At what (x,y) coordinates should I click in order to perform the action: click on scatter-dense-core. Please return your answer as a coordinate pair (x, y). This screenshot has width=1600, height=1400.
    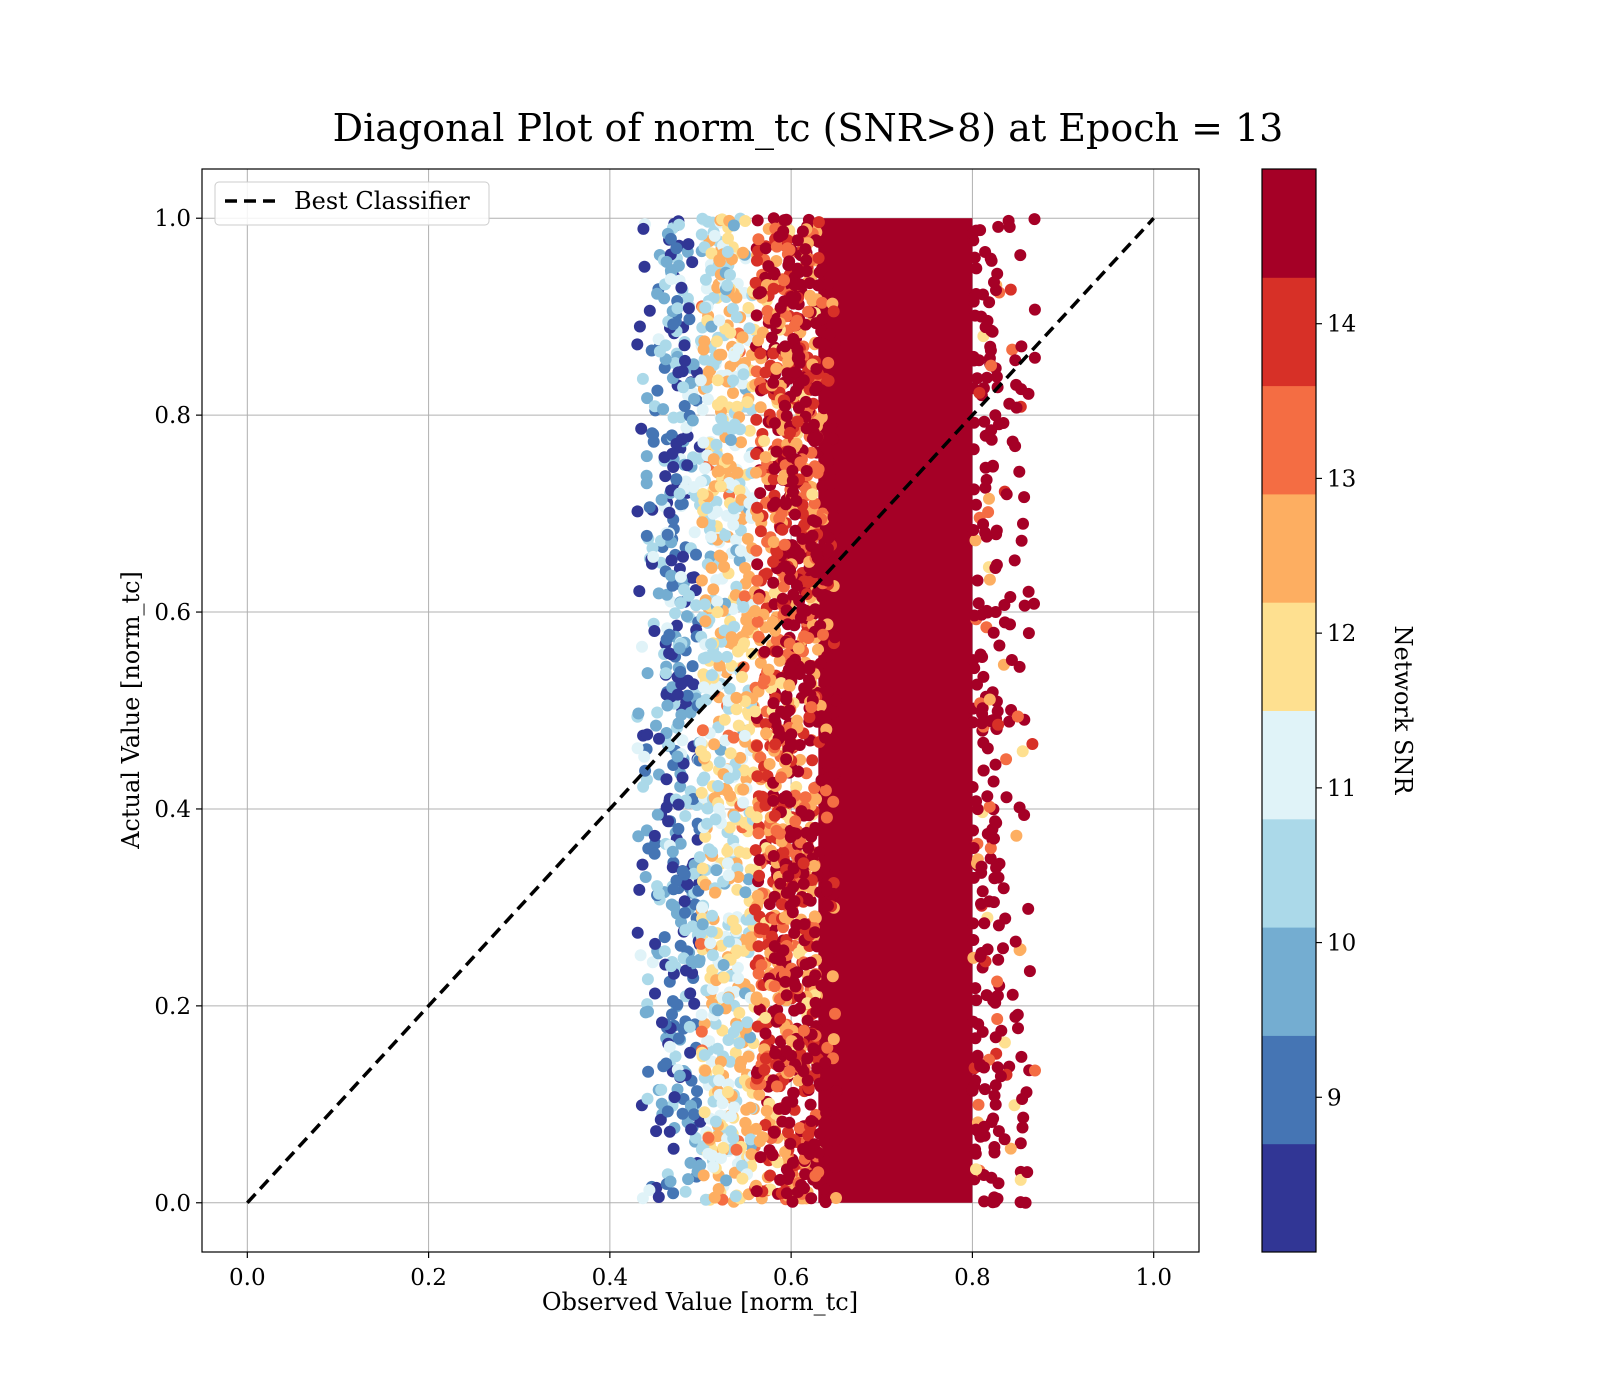
    Looking at the image, I should click on (895, 710).